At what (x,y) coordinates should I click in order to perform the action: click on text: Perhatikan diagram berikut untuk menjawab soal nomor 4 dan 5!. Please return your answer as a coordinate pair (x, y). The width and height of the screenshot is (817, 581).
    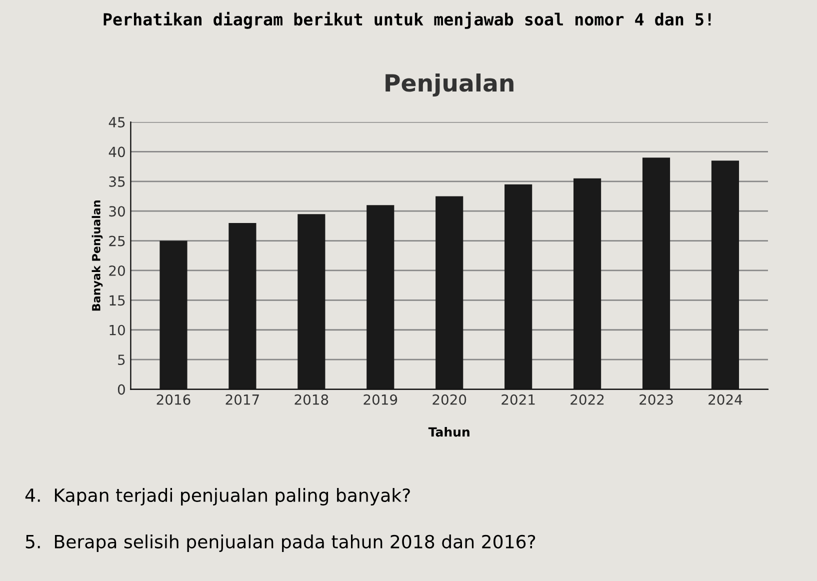
    Looking at the image, I should click on (407, 20).